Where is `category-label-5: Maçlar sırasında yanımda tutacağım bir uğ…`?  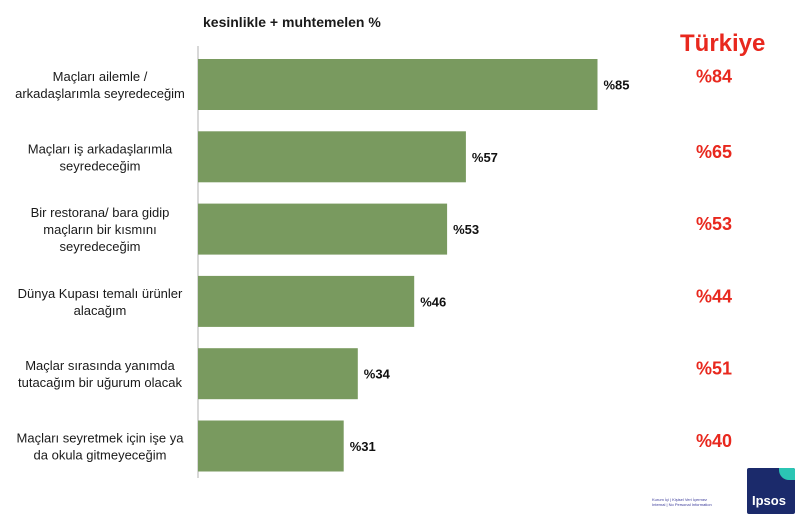
category-label-5: Maçlar sırasında yanımda tutacağım bir uğ… is located at coordinates (100, 374).